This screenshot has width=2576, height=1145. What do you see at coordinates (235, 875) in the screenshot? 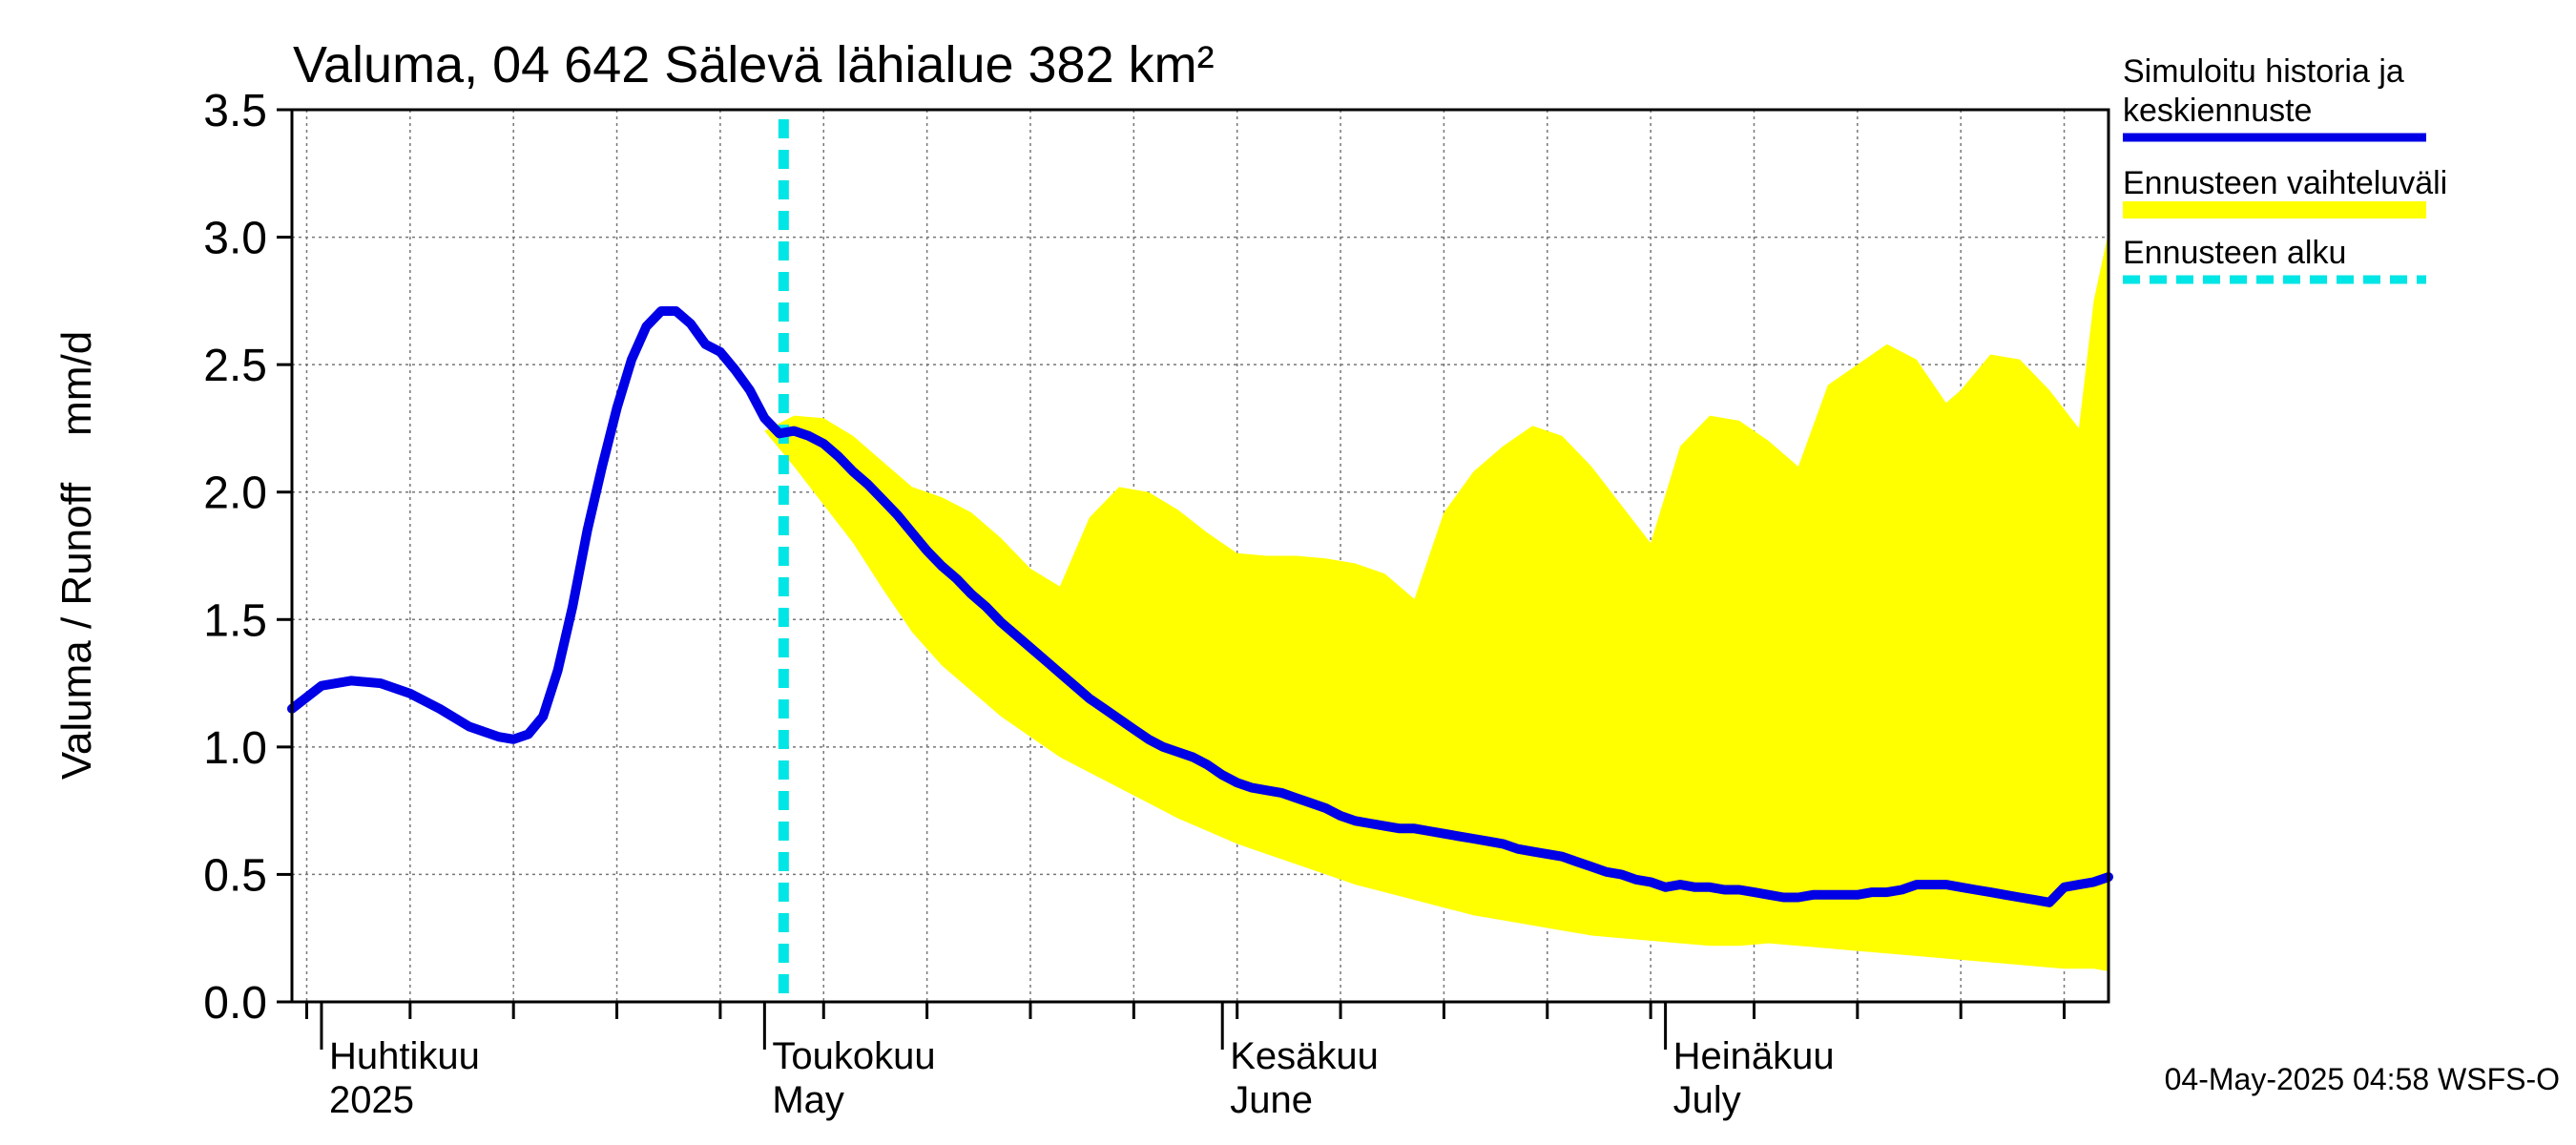
I see `y-tick-label: 0.5` at bounding box center [235, 875].